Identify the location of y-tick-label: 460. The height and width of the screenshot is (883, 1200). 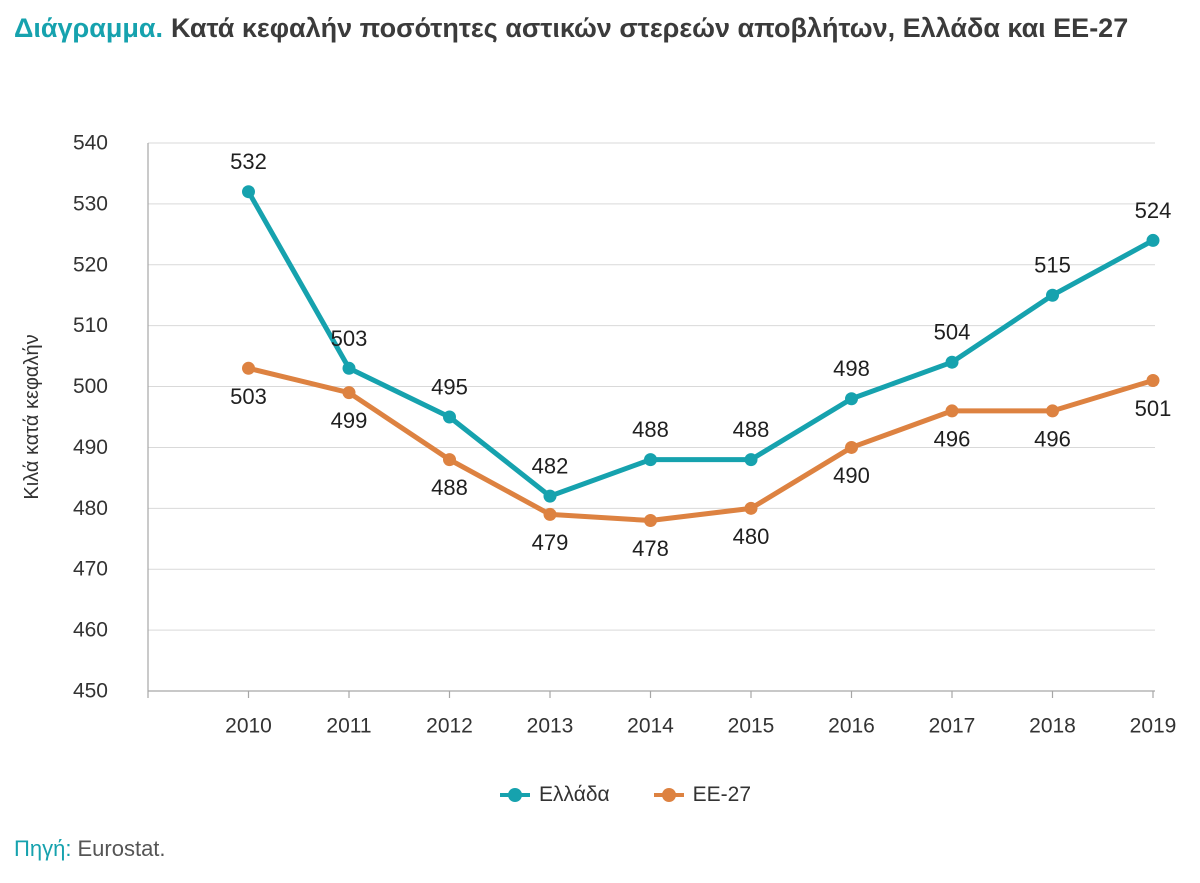
(90, 630).